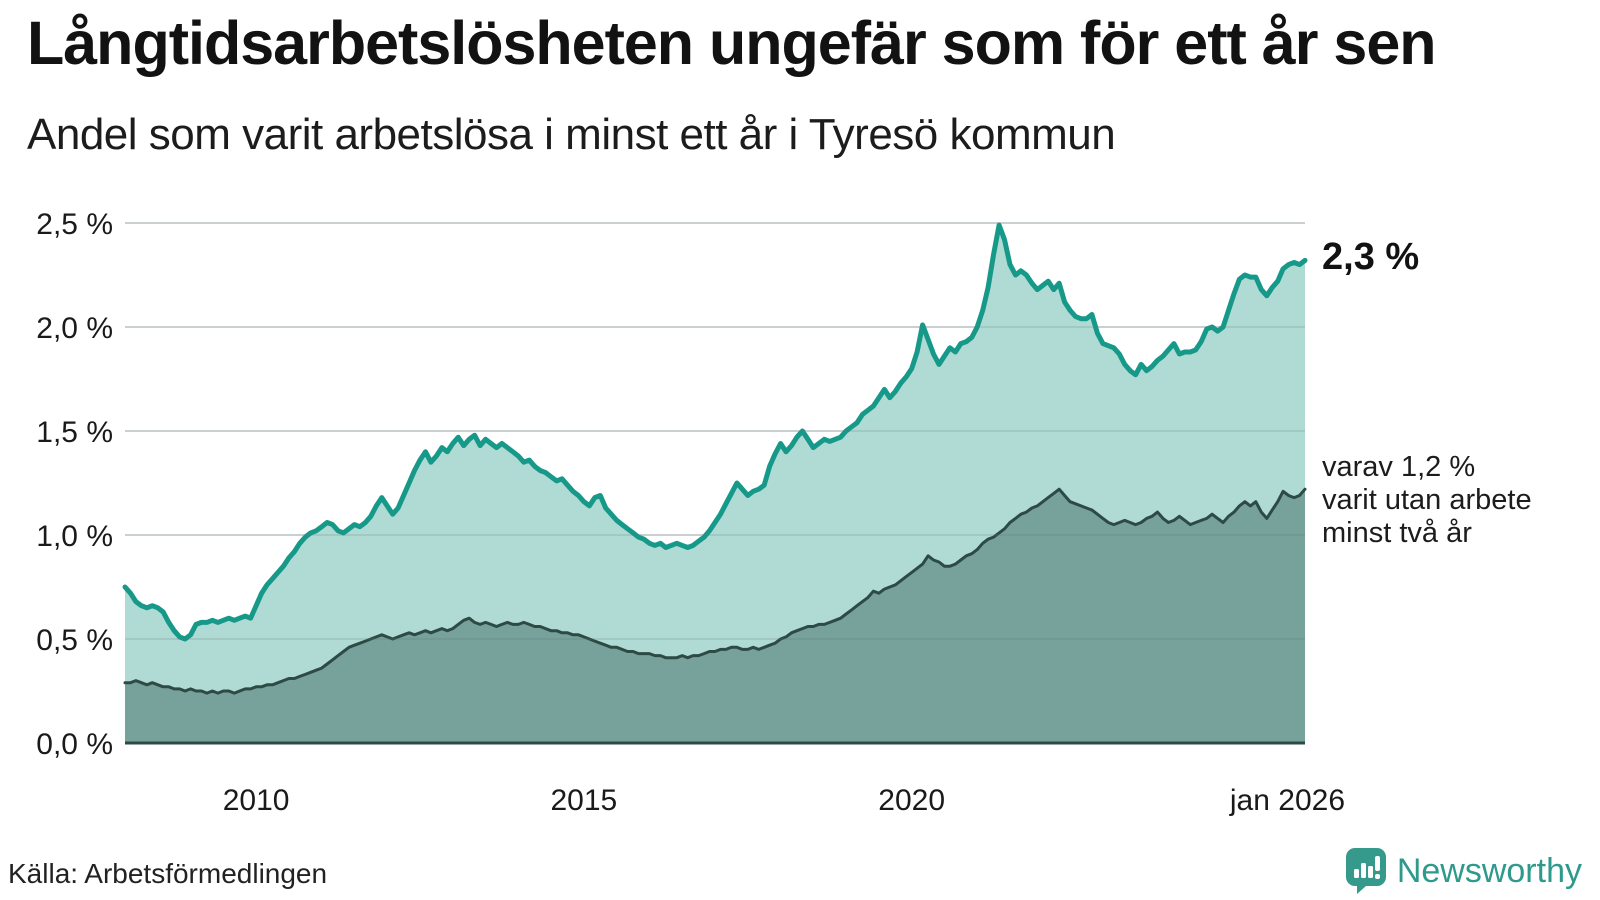 The width and height of the screenshot is (1600, 900). I want to click on y-tick-label: 1,5 %, so click(74, 432).